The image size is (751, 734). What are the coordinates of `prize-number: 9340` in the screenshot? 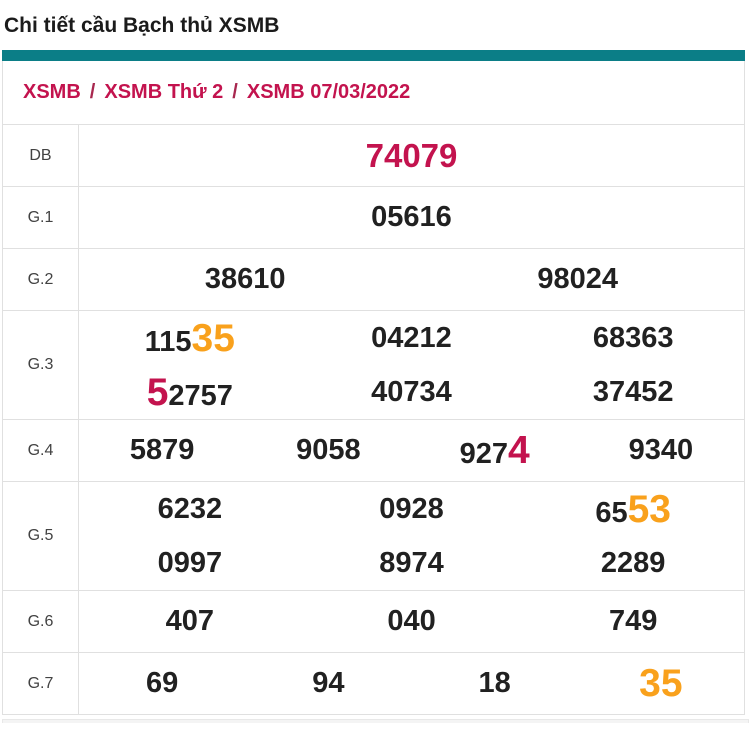 It's located at (661, 450).